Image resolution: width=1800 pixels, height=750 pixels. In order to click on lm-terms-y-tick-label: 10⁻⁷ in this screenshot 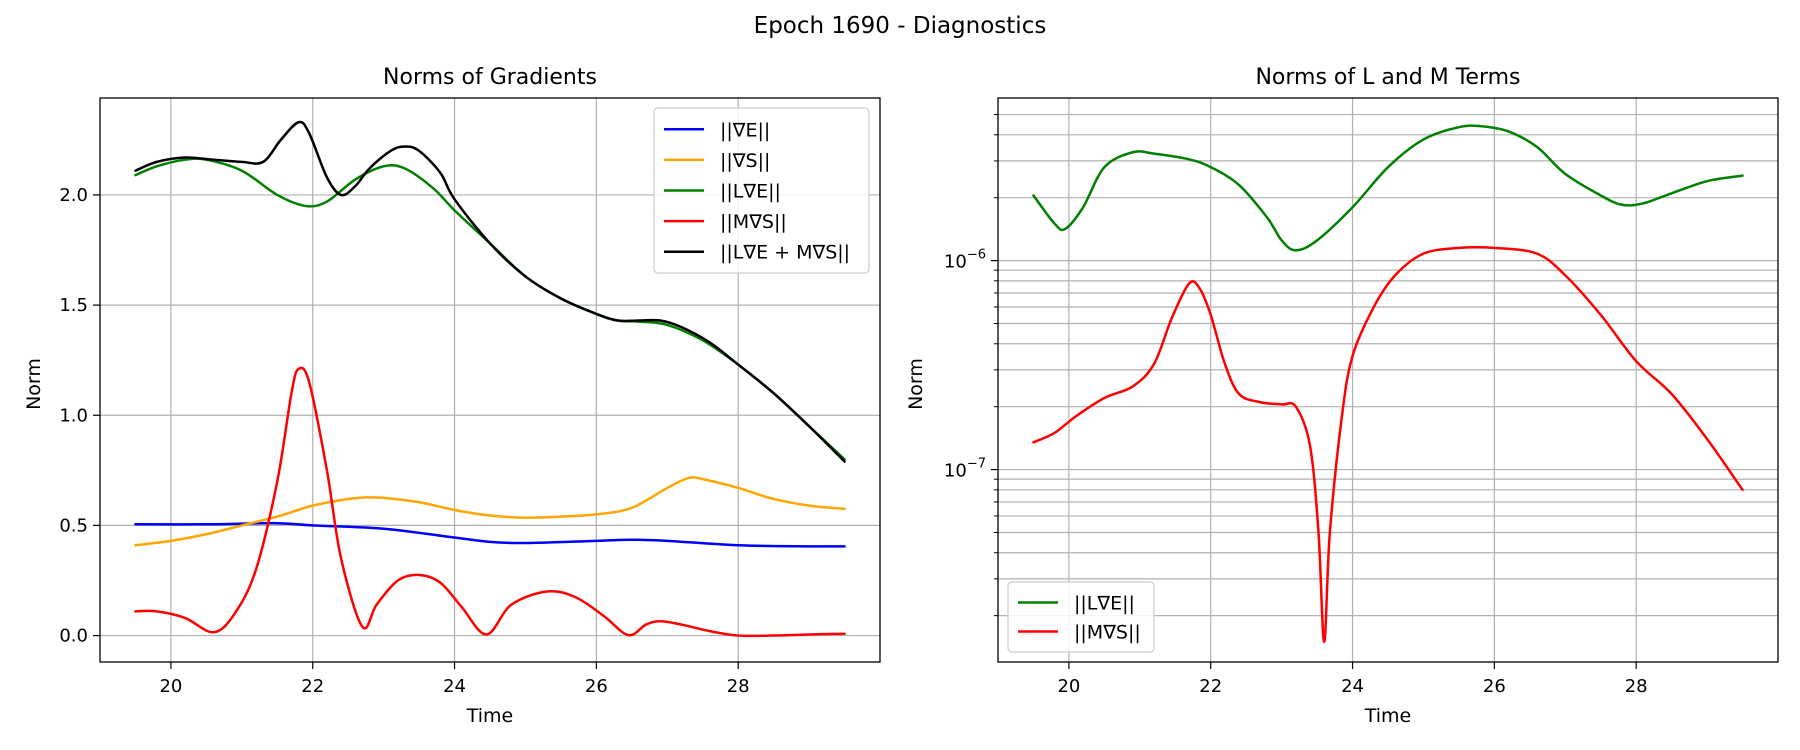, I will do `click(965, 469)`.